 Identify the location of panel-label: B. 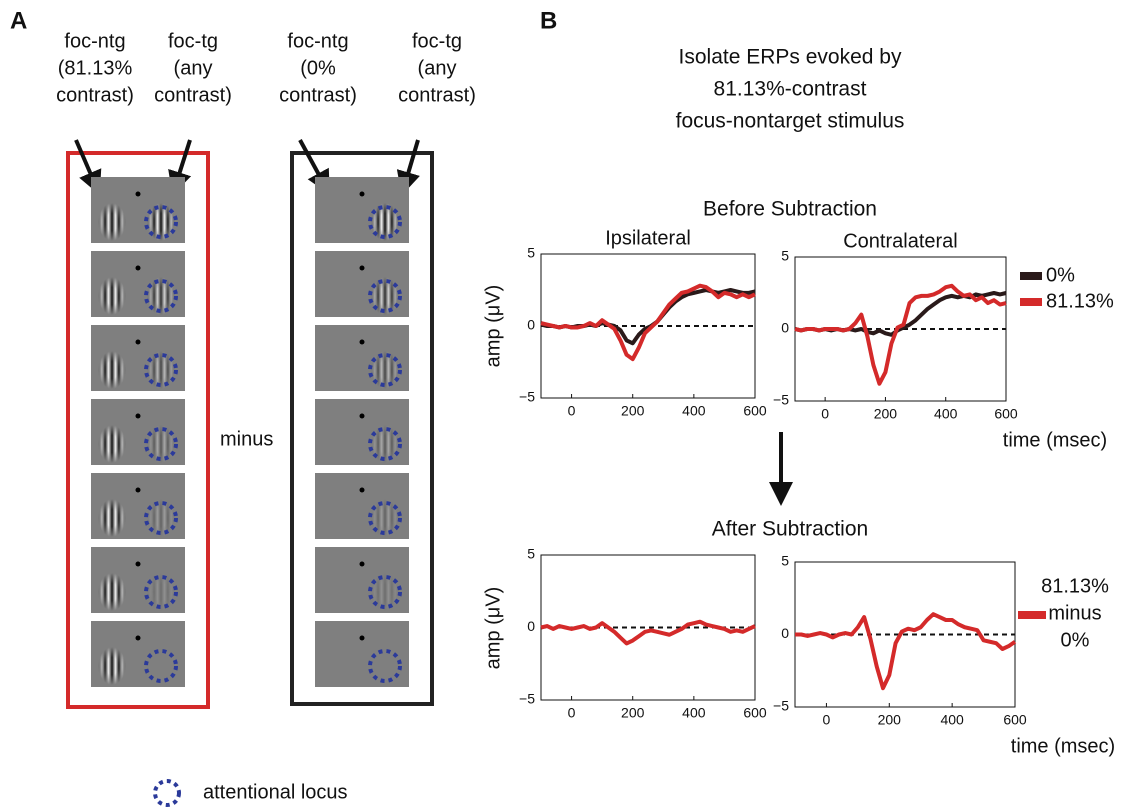
(548, 20).